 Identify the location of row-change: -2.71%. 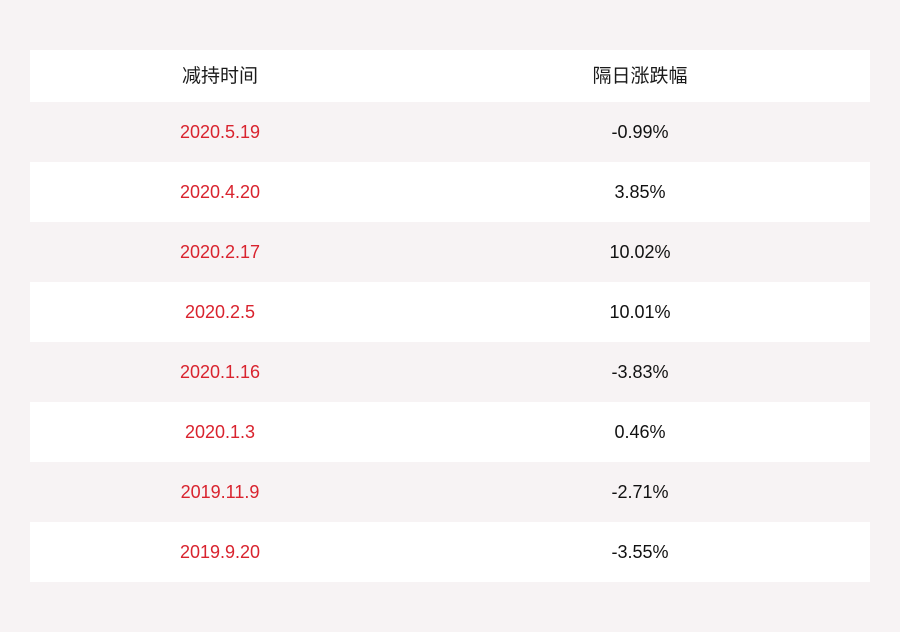
(640, 492).